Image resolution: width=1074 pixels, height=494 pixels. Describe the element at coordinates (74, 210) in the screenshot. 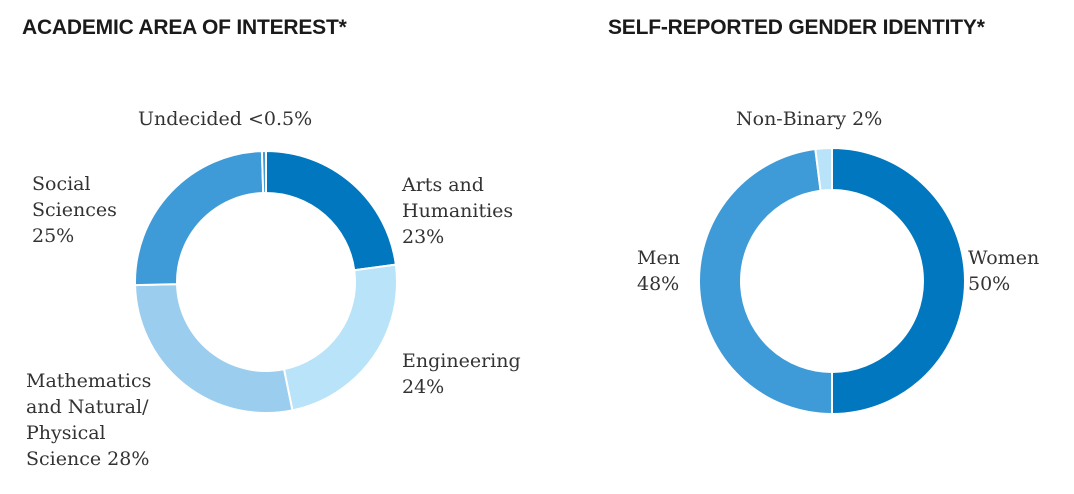

I see `label-social-sciences: Social Sciences 25%` at that location.